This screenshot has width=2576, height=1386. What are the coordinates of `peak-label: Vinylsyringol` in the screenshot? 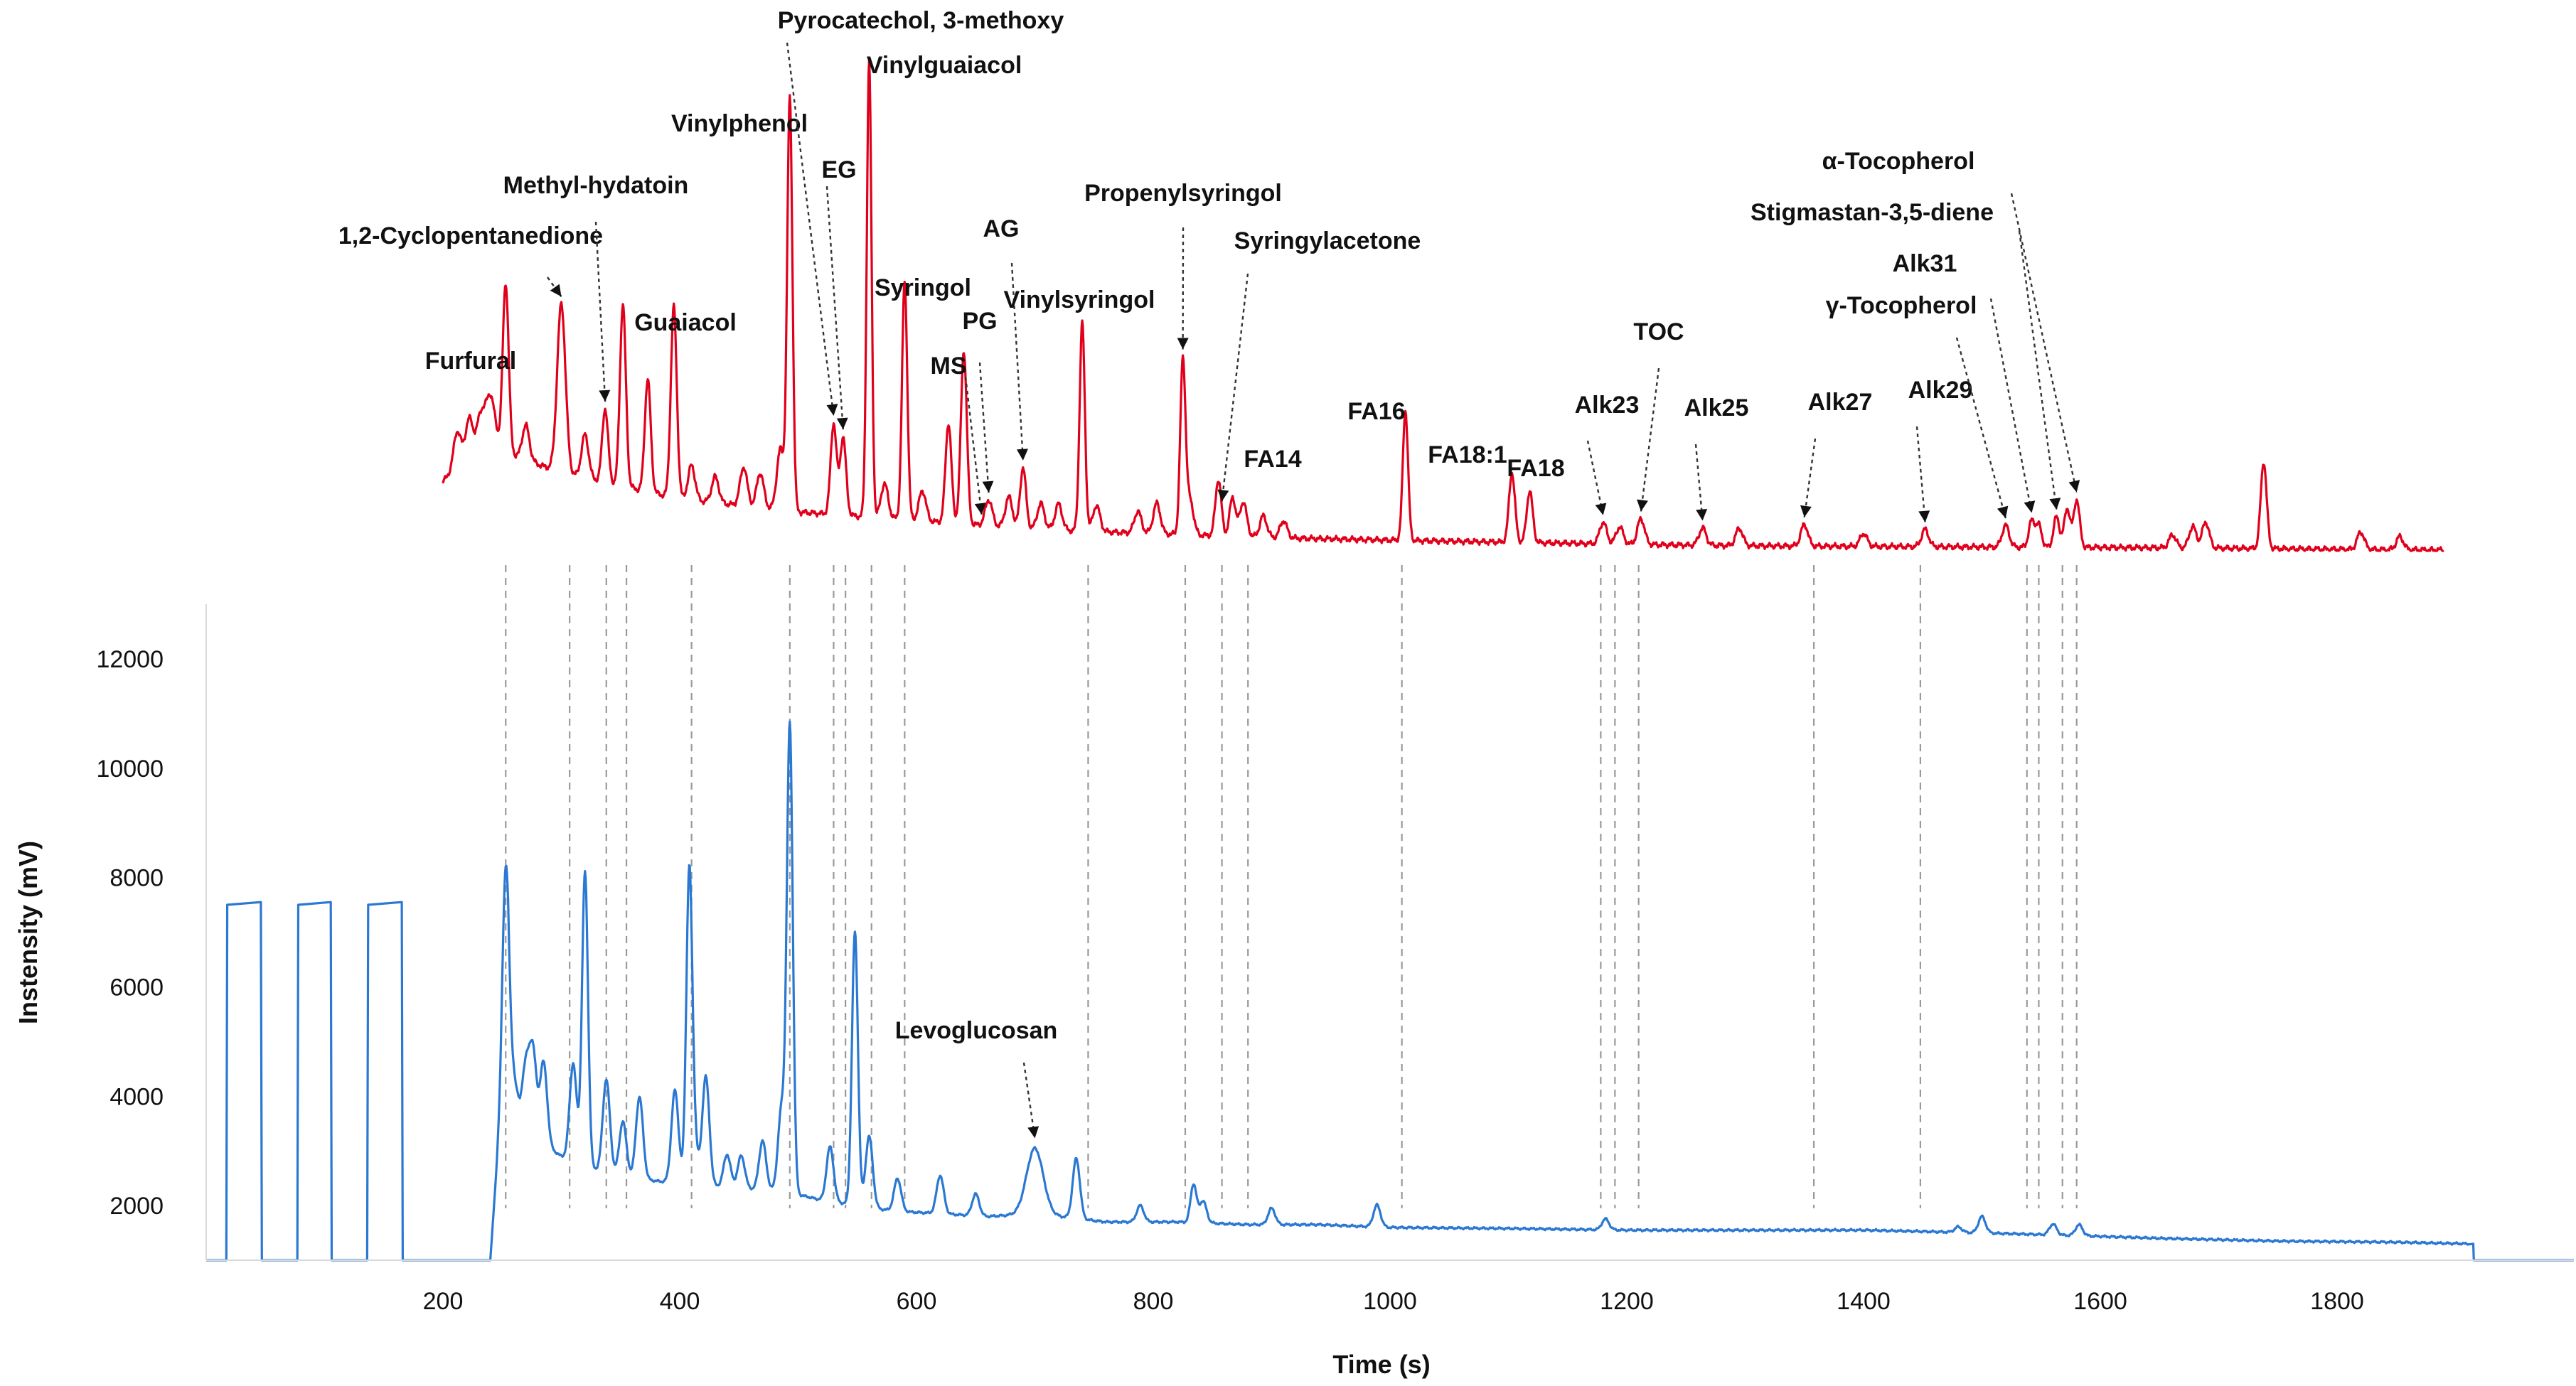 It's located at (1080, 299).